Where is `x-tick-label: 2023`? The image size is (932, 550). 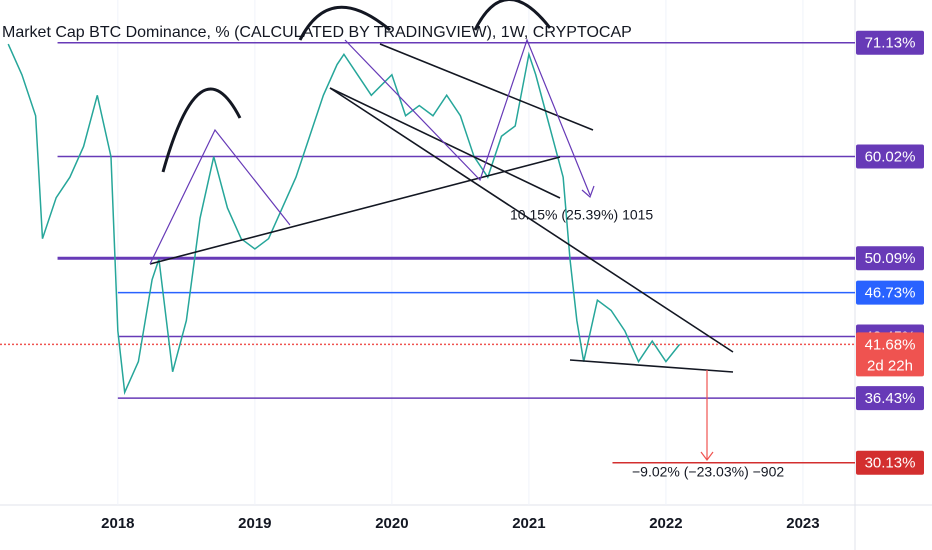 x-tick-label: 2023 is located at coordinates (802, 523).